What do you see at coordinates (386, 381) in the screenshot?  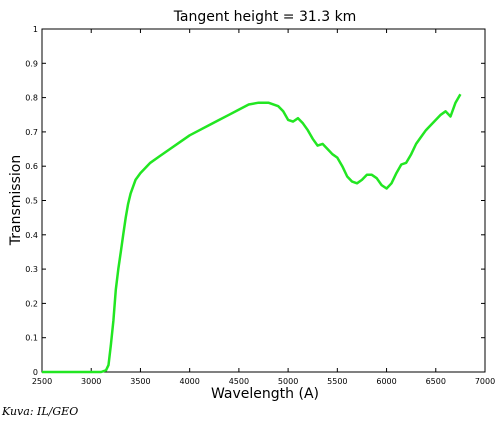 I see `x-tick-label: 6000` at bounding box center [386, 381].